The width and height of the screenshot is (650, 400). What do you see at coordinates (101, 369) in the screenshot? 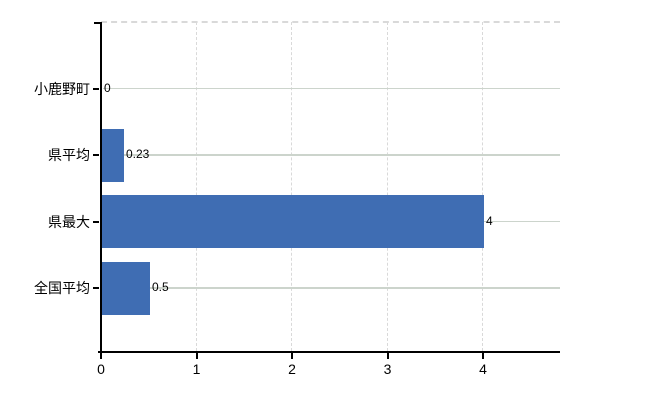
I see `x-tick-label: 0` at bounding box center [101, 369].